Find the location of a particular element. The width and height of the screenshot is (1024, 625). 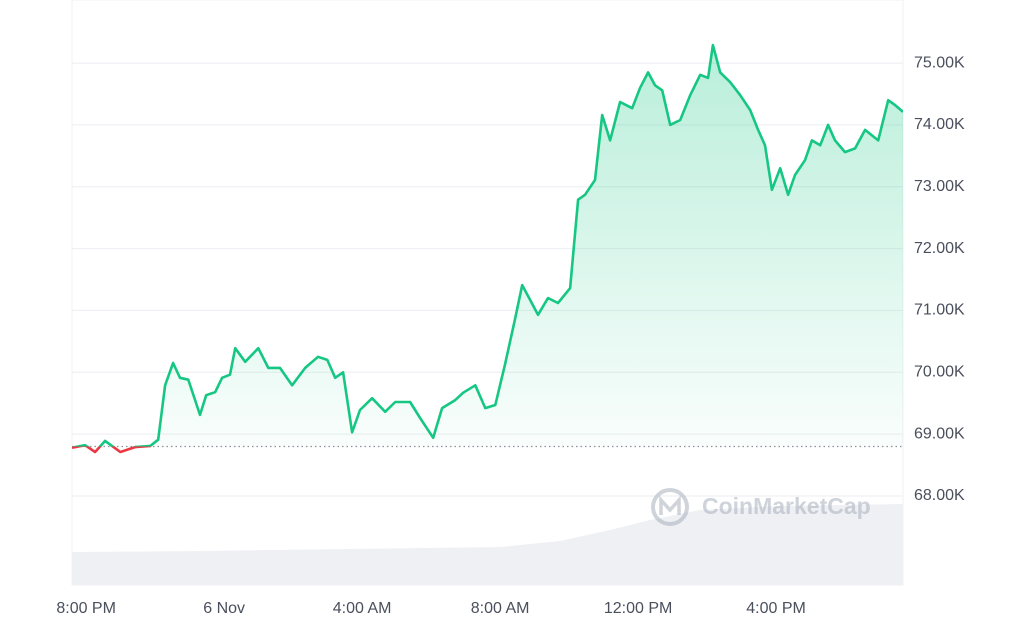

volume-area is located at coordinates (487, 544).